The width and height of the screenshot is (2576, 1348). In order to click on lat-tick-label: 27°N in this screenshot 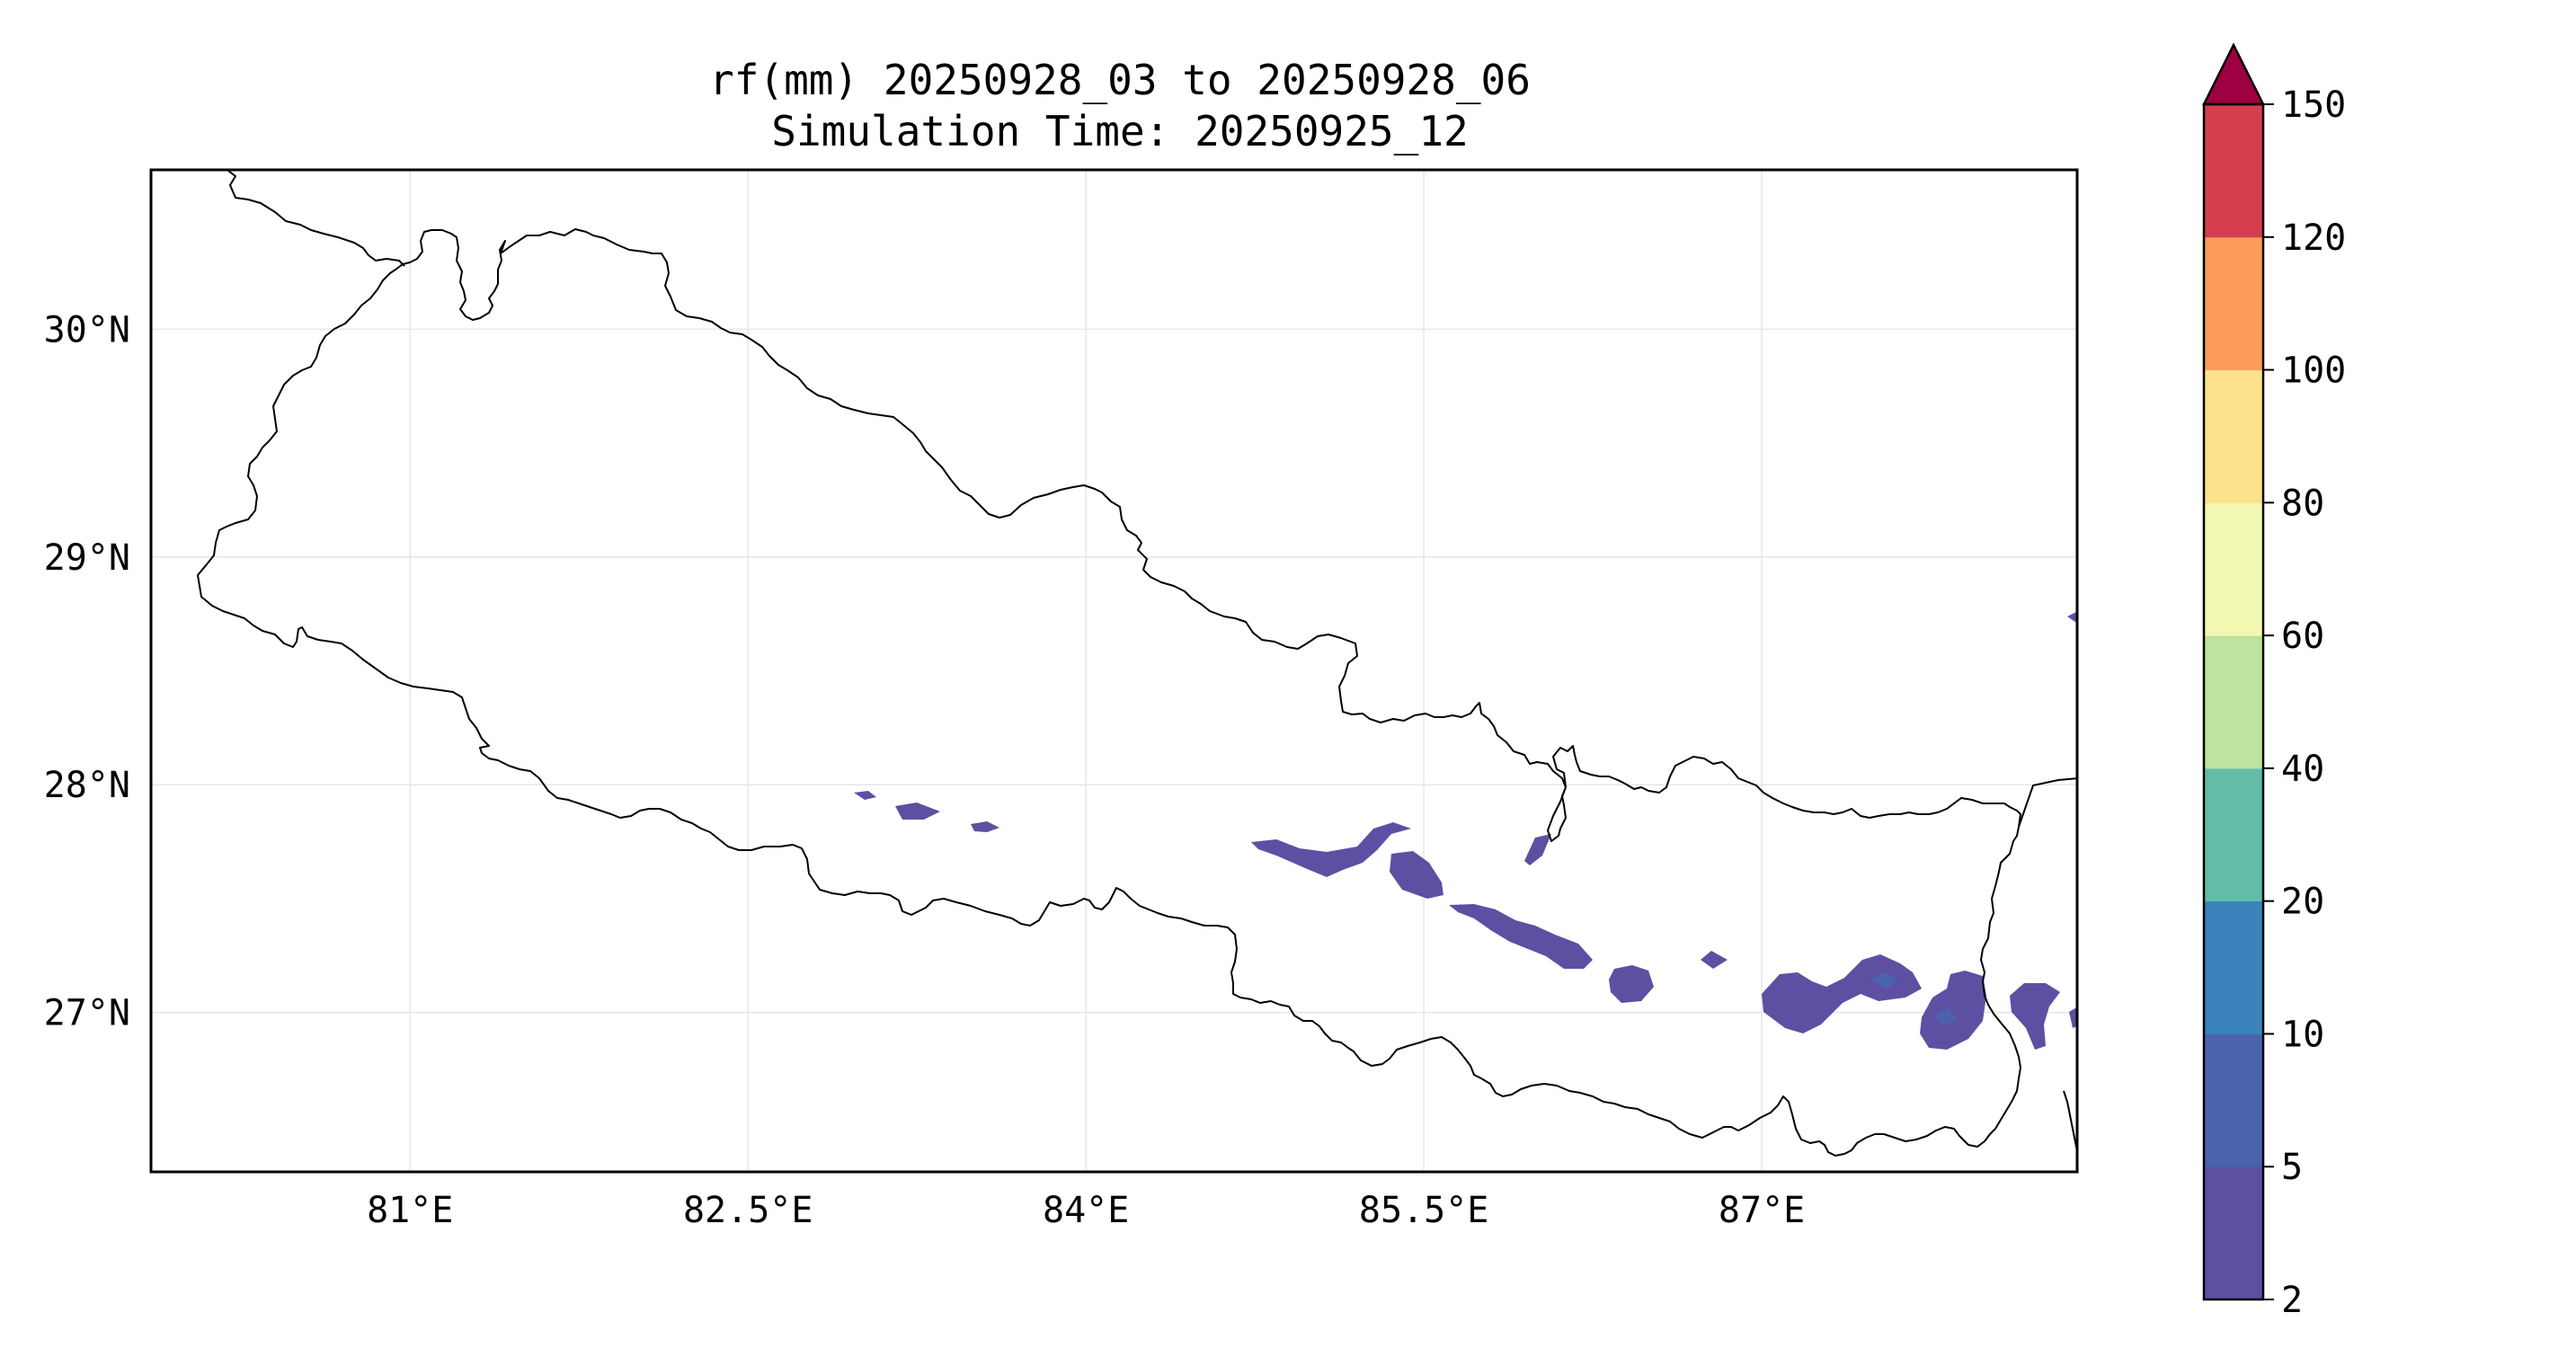, I will do `click(87, 1013)`.